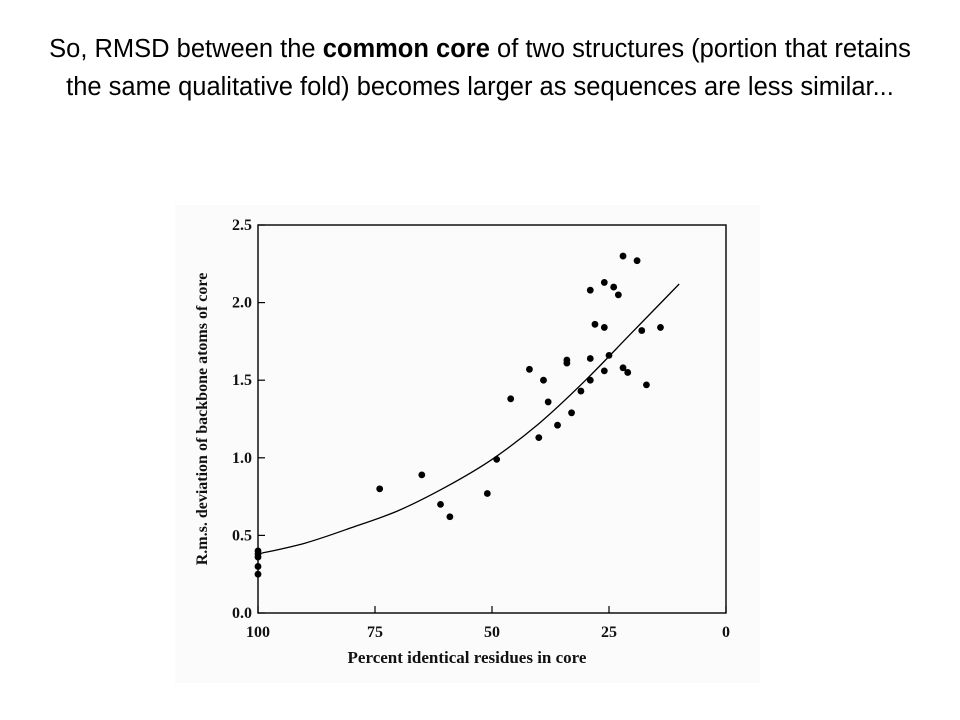 The height and width of the screenshot is (720, 960). I want to click on title-text-start: So, RMSD between the, so click(186, 49).